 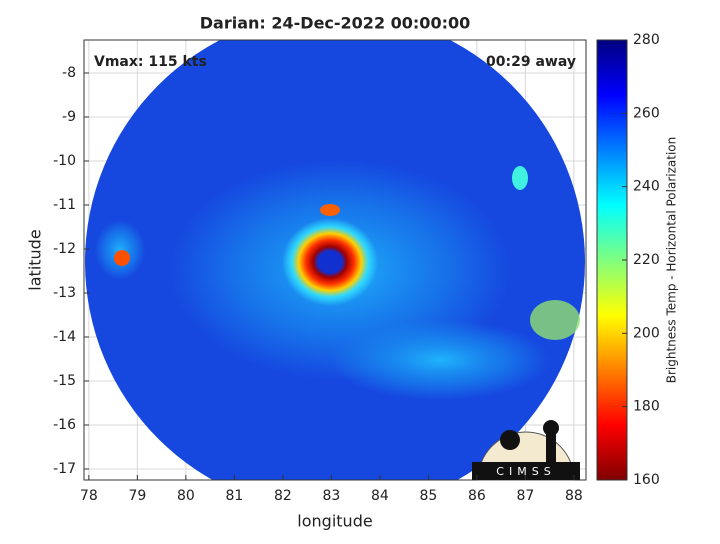 What do you see at coordinates (64, 205) in the screenshot?
I see `y-tick-label: -11` at bounding box center [64, 205].